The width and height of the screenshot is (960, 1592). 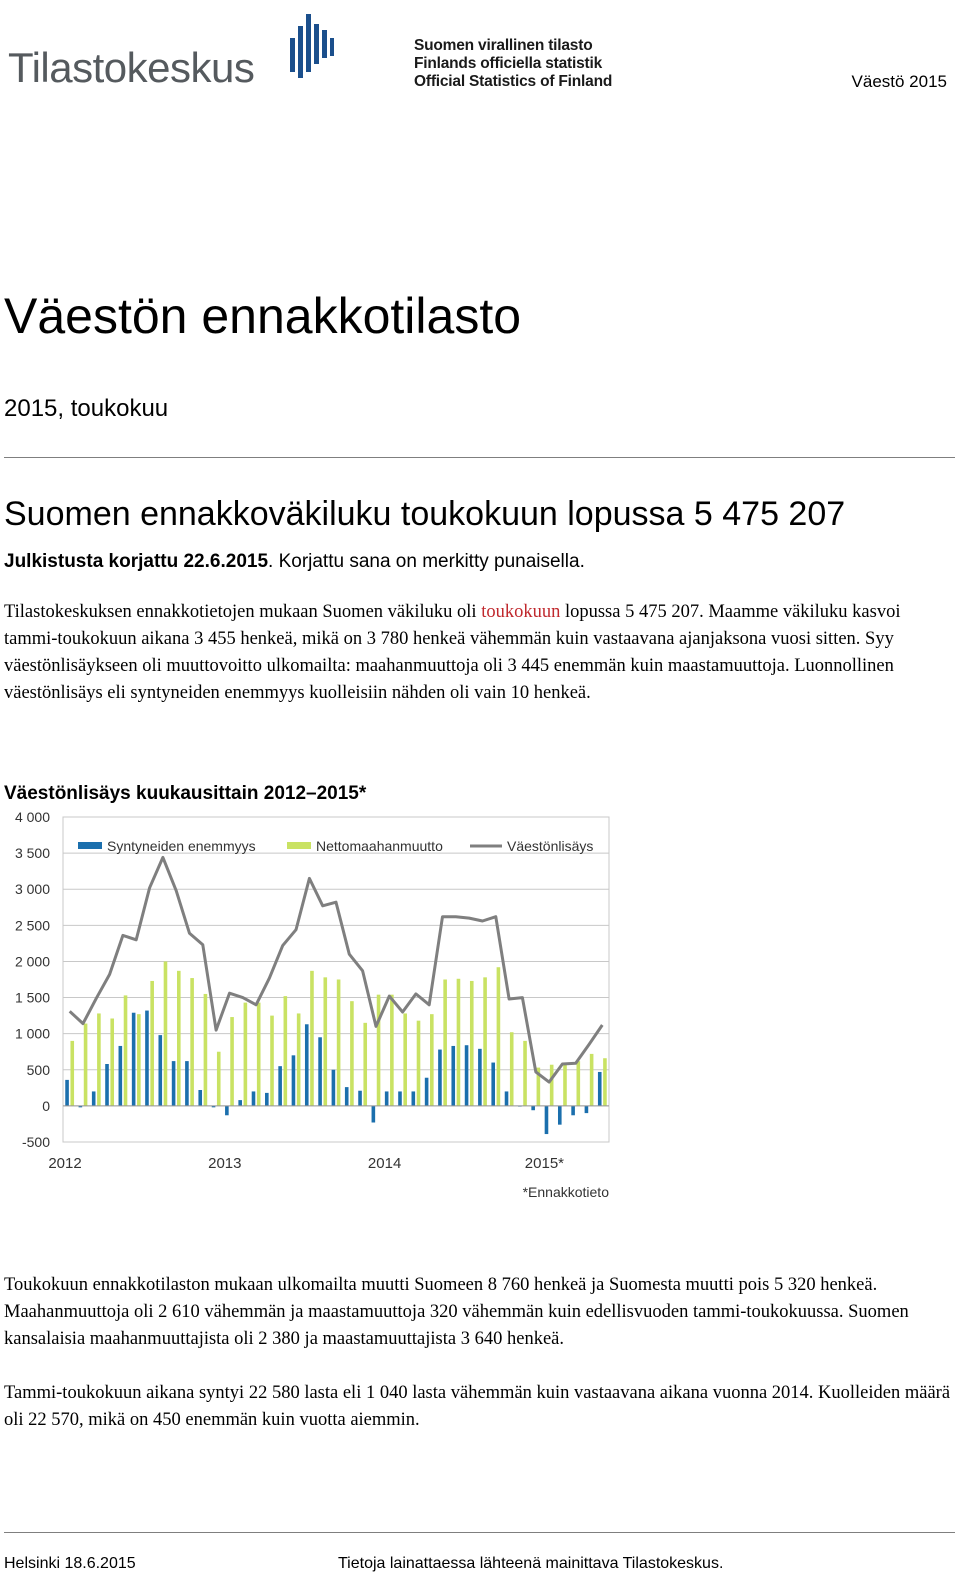 I want to click on plot-frame, so click(x=336, y=979).